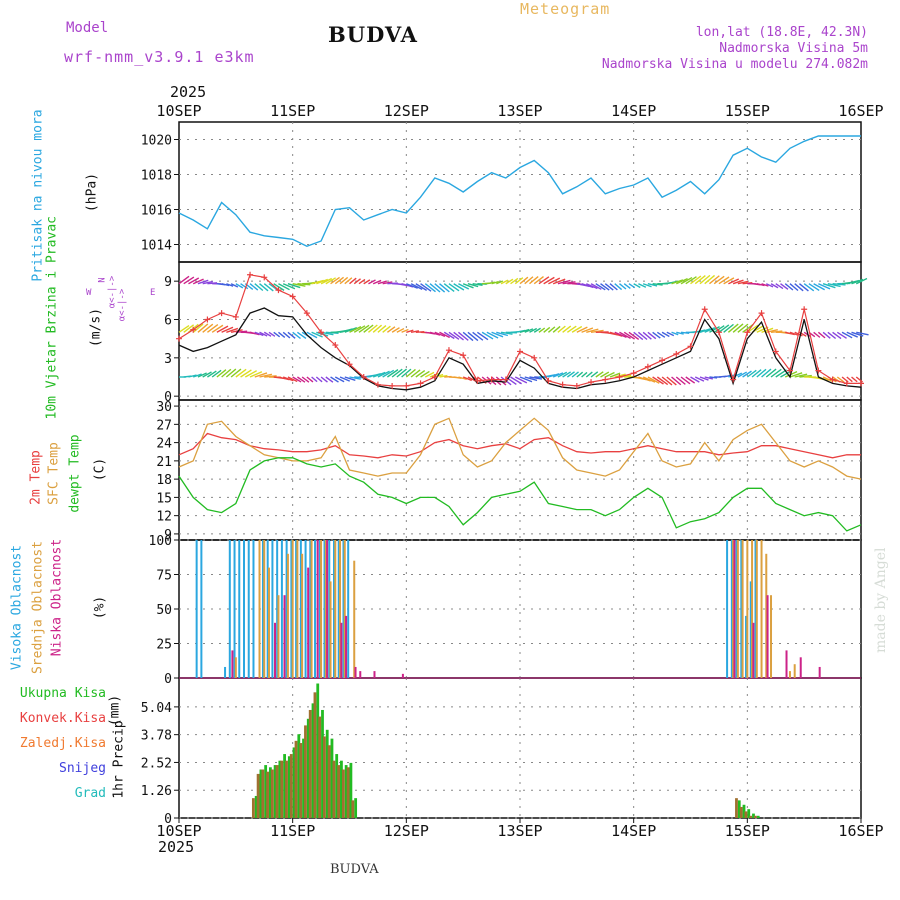  What do you see at coordinates (82, 768) in the screenshot?
I see `precip-legend-snow: Snijeg` at bounding box center [82, 768].